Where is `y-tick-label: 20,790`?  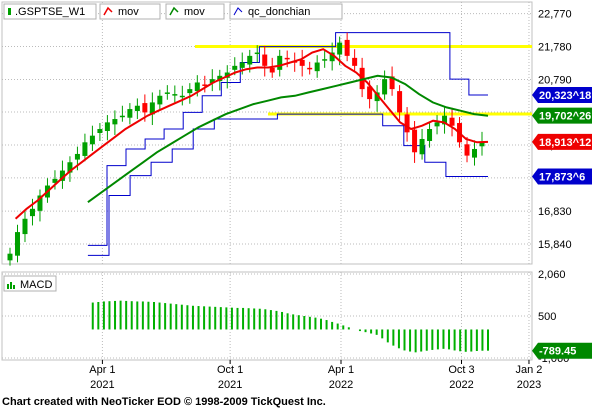 y-tick-label: 20,790 is located at coordinates (555, 80).